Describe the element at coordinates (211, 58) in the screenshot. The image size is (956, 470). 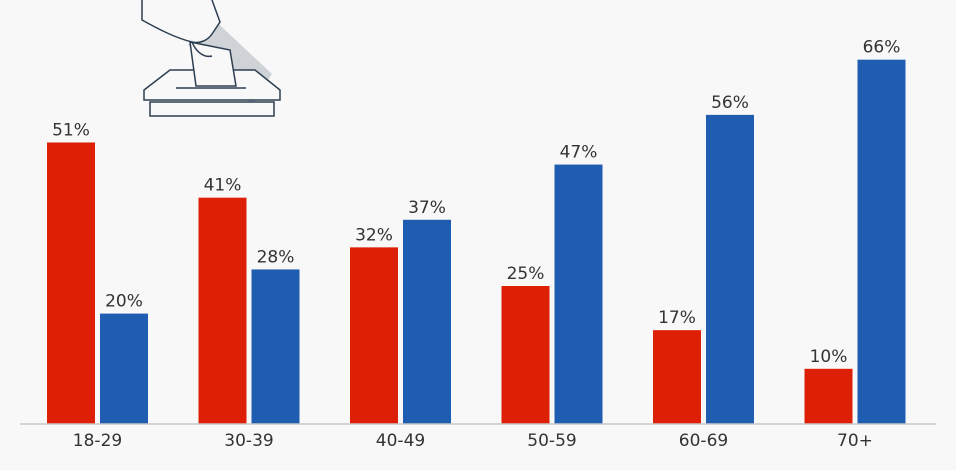
I see `ballot-box-icon` at that location.